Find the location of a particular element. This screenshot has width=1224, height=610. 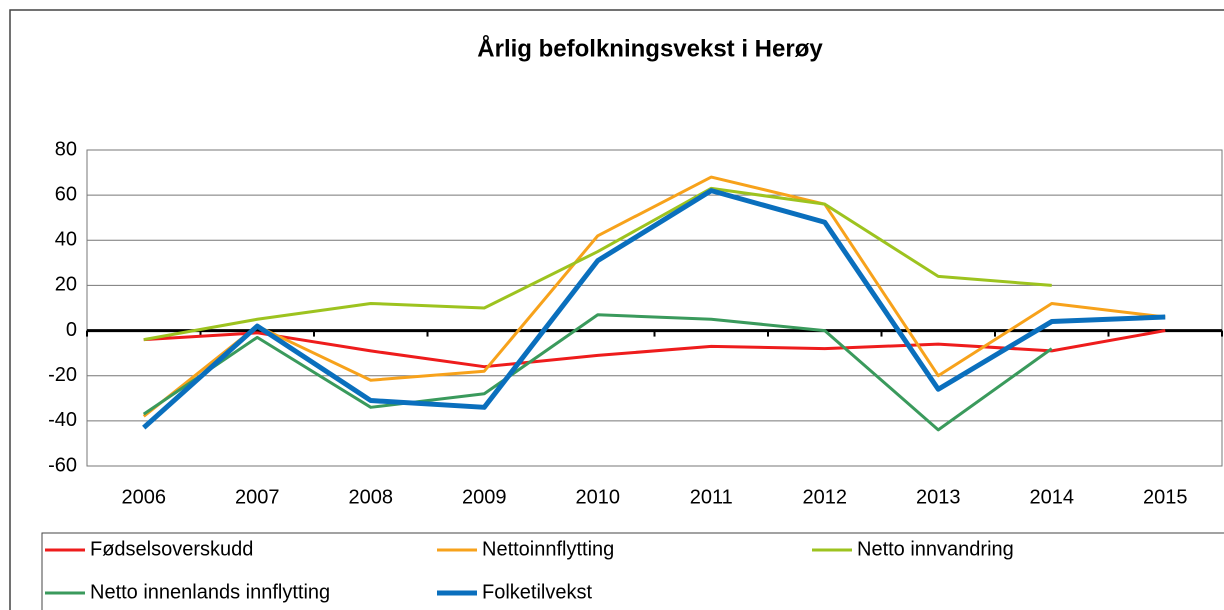

y-tick-label: 40 is located at coordinates (66, 240).